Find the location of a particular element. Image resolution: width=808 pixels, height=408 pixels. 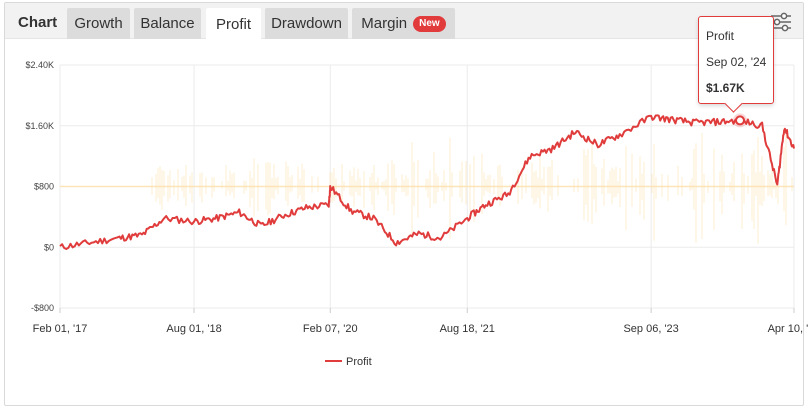

new-badge: New is located at coordinates (429, 23).